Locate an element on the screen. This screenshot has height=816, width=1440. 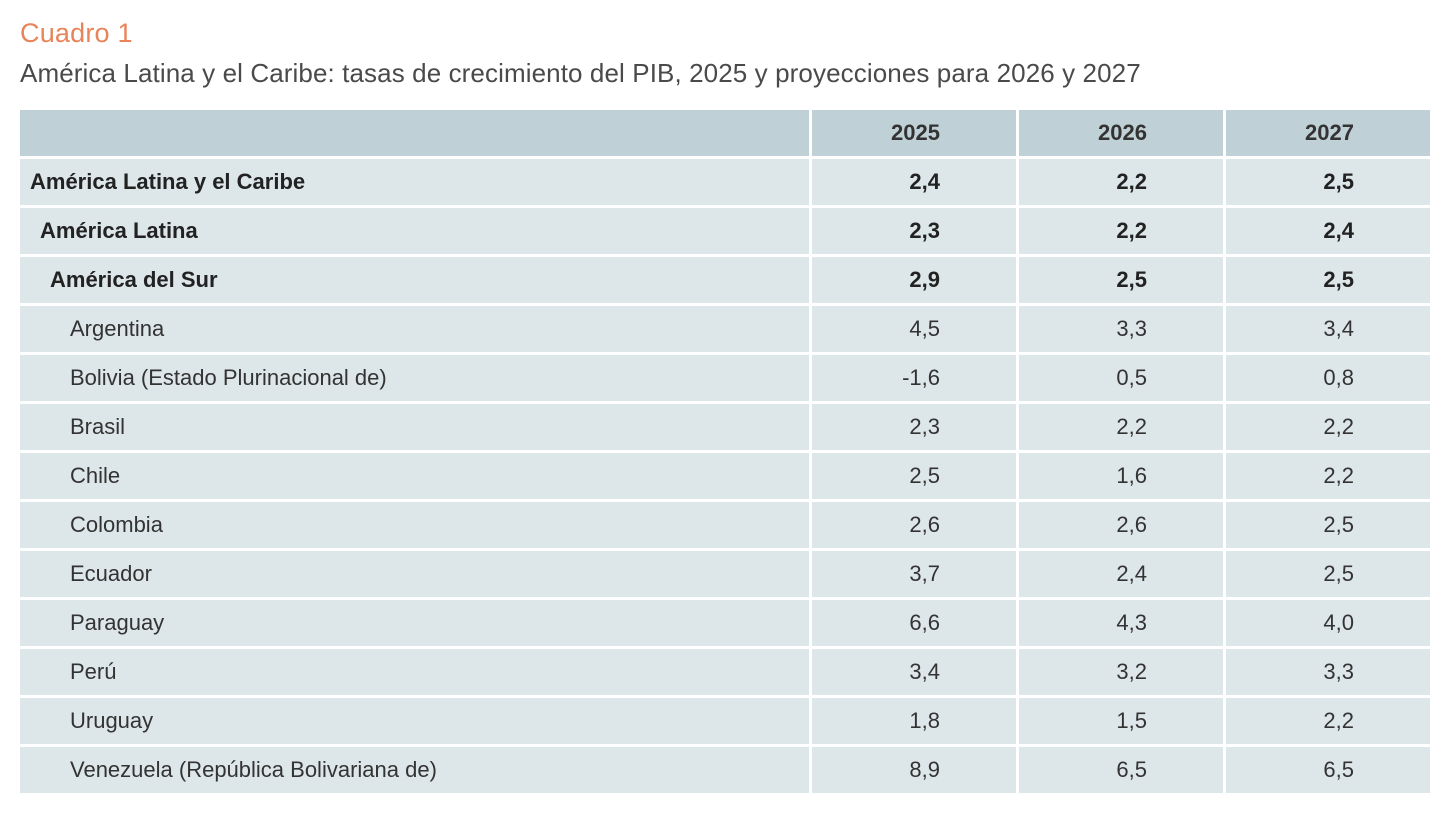
value-cell-2027: 3,4 is located at coordinates (1328, 329).